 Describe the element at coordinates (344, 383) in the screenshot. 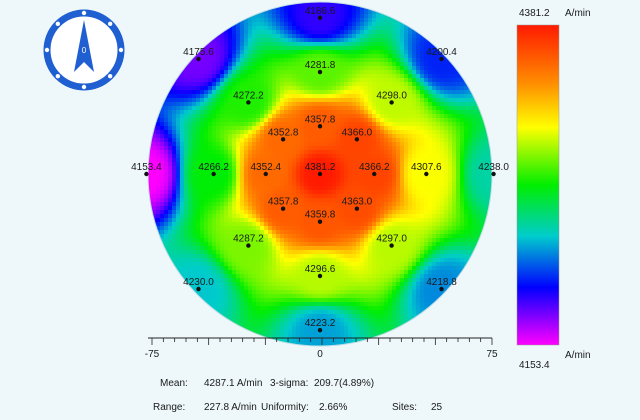

I see `stat-sigma-value: 209.7(4.89%)` at that location.